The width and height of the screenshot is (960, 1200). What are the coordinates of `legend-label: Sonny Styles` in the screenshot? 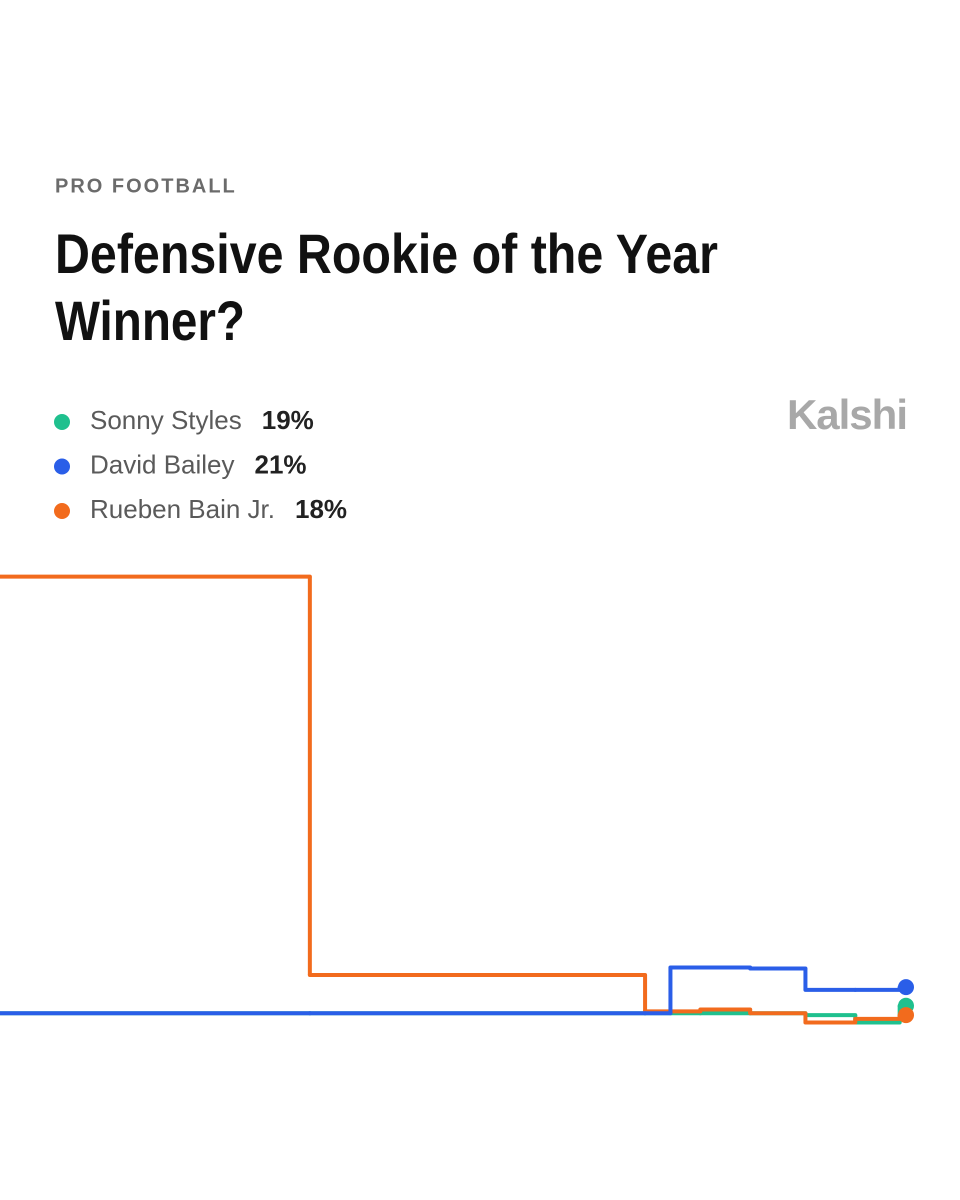 It's located at (166, 420).